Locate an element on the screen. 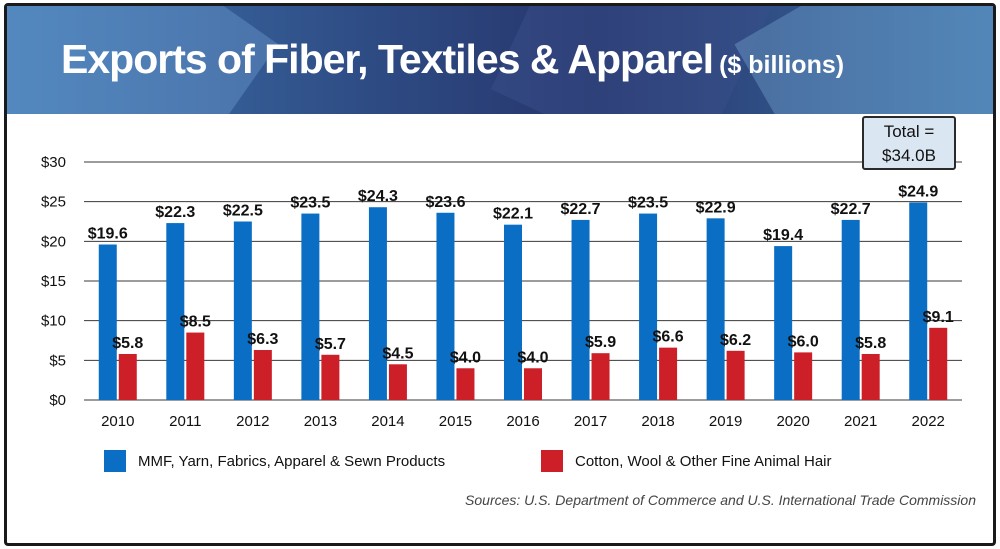 The image size is (1000, 549). data-label: $9.1 is located at coordinates (938, 317).